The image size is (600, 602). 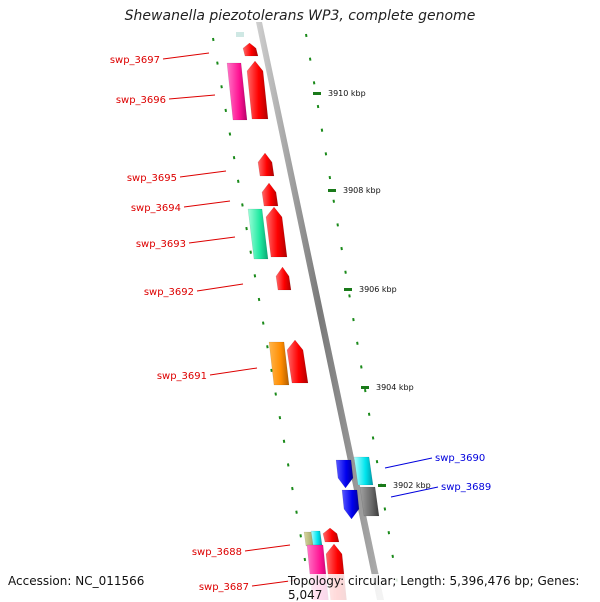 I want to click on gene-label-swp_3690: swp_3690, so click(x=460, y=458).